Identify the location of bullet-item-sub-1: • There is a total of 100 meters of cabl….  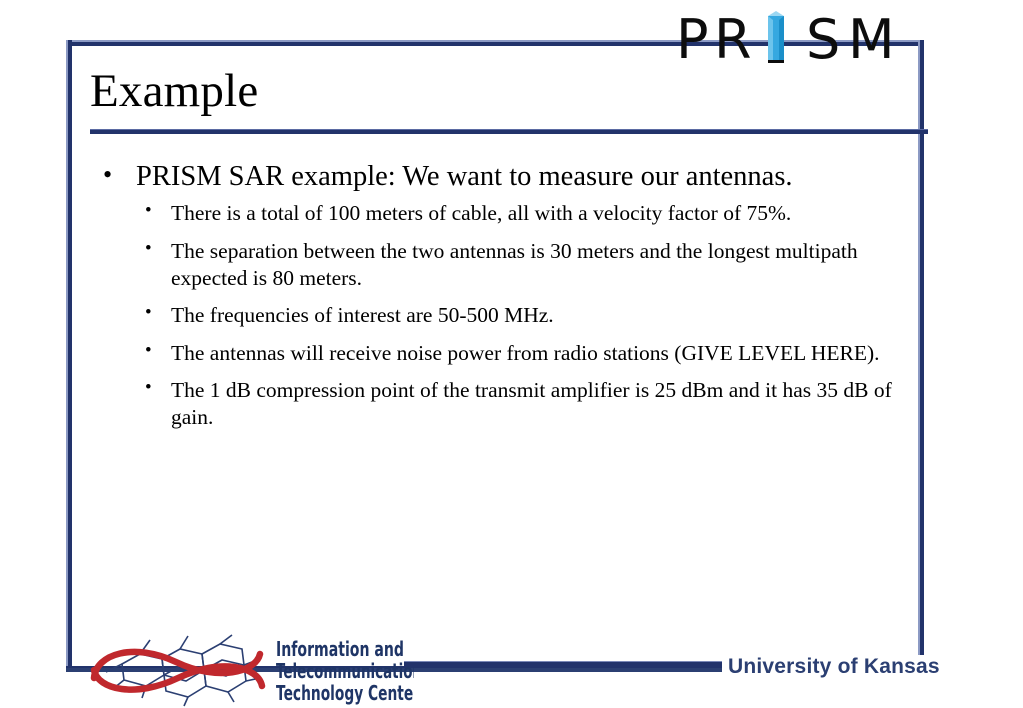
(534, 213).